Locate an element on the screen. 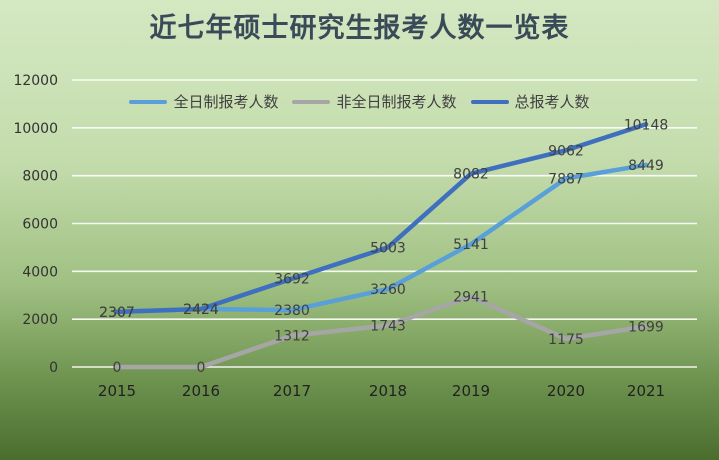 The width and height of the screenshot is (719, 460). series-line-parttime is located at coordinates (381, 332).